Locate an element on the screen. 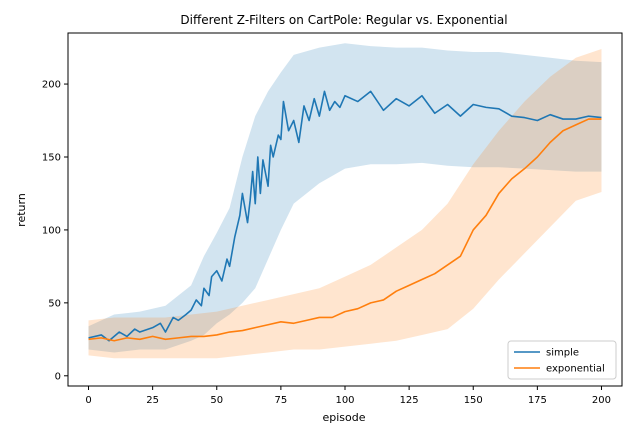 This screenshot has width=640, height=440. y-axis: 0 50 100 150 200 is located at coordinates (55, 231).